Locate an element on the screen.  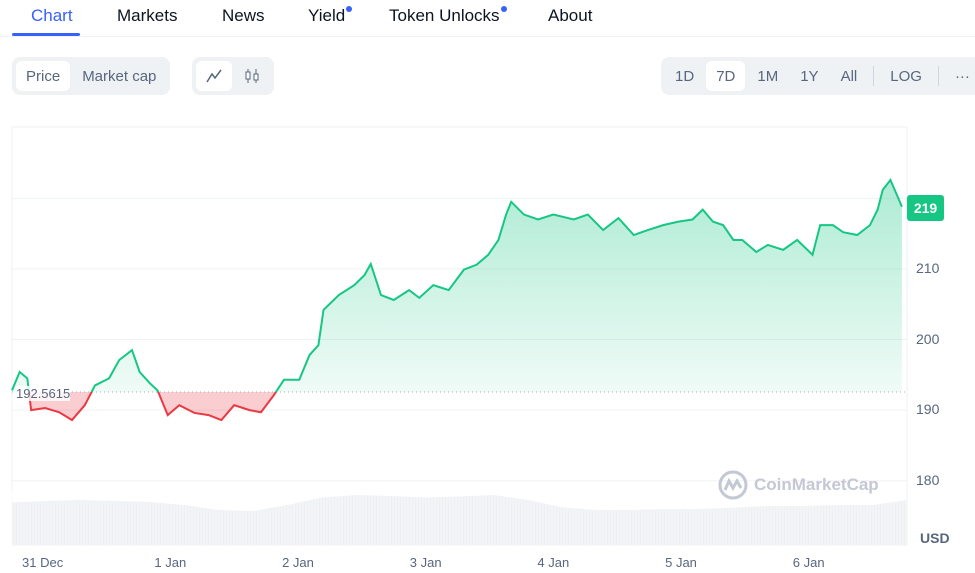
active-tab-indicator is located at coordinates (46, 34).